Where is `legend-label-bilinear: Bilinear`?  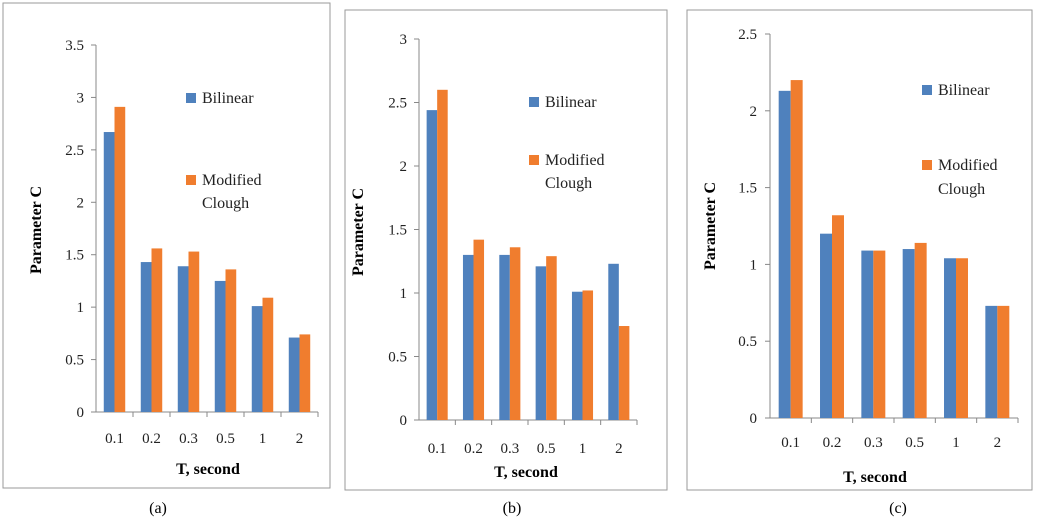 legend-label-bilinear: Bilinear is located at coordinates (228, 98).